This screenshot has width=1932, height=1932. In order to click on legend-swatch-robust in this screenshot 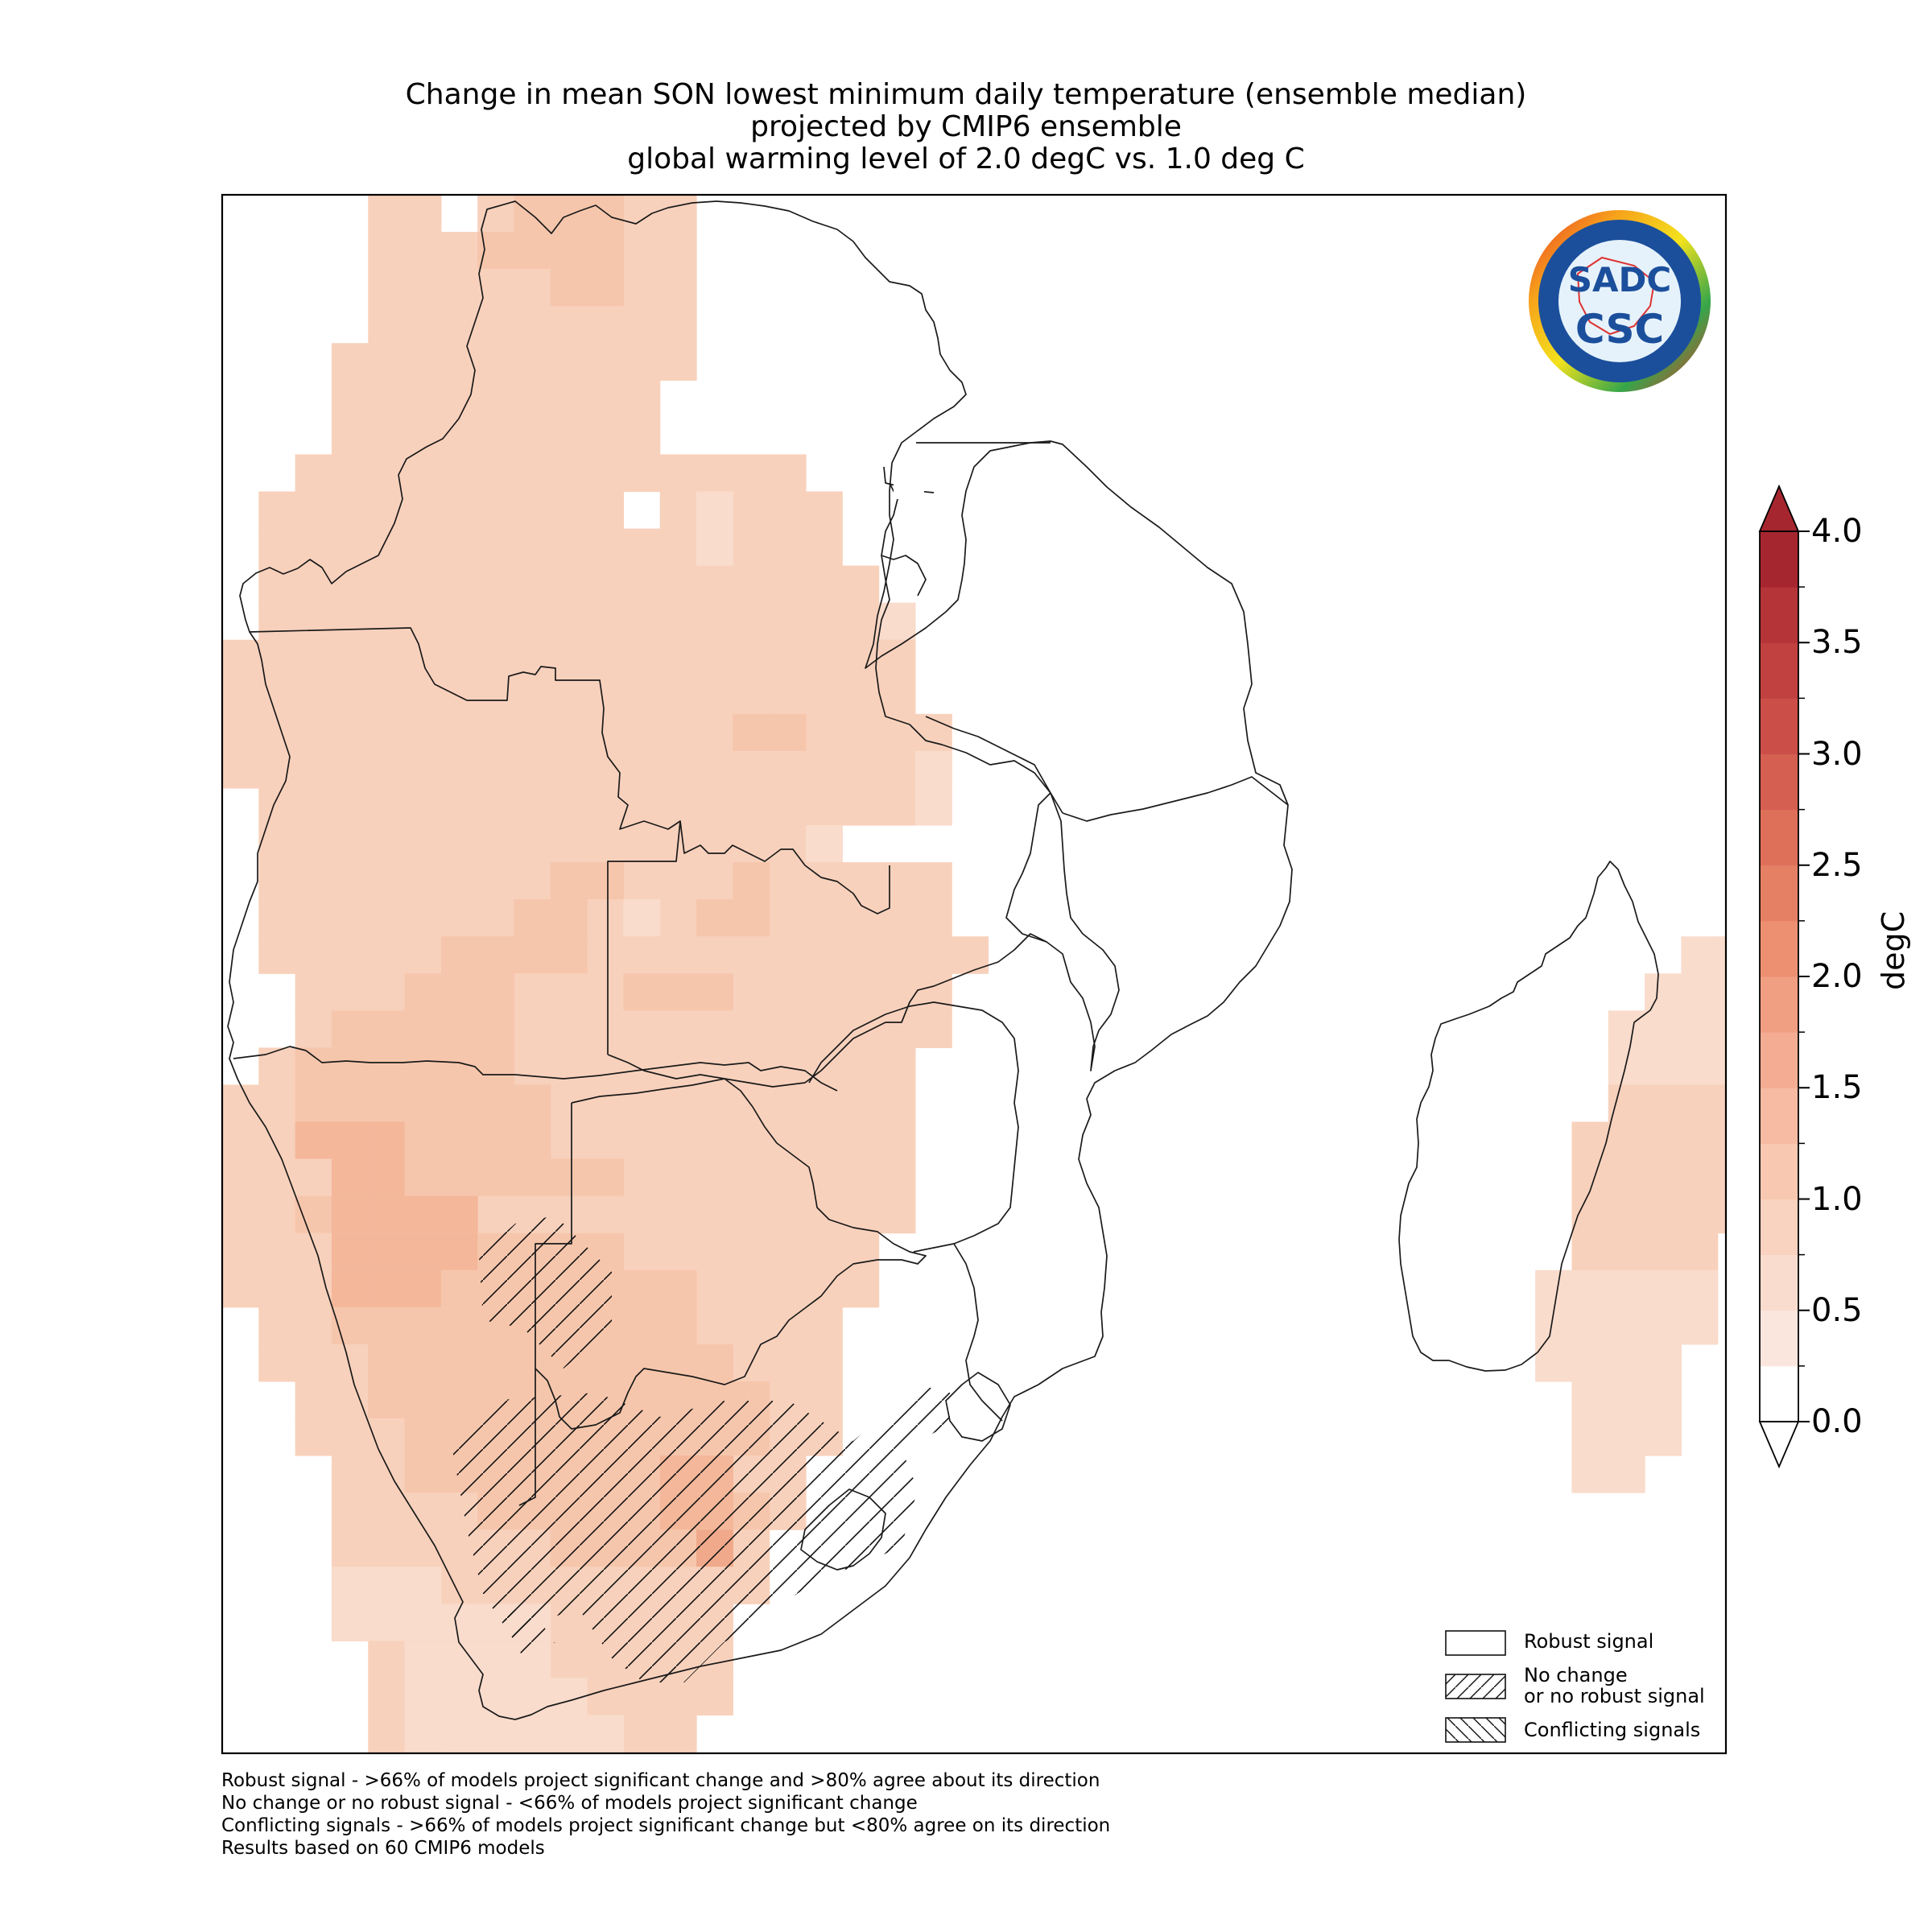, I will do `click(1475, 1643)`.